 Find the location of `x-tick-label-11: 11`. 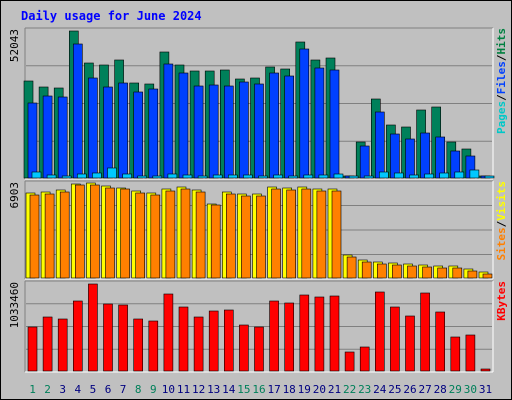

x-tick-label-11: 11 is located at coordinates (183, 389).